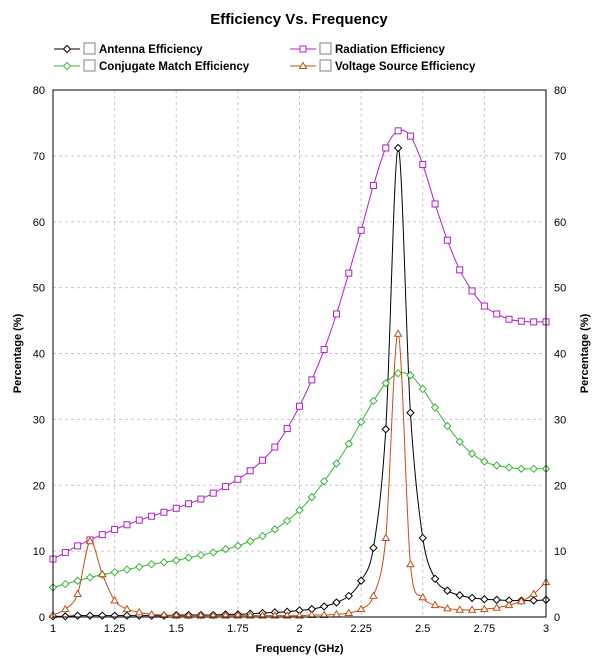 This screenshot has width=598, height=661. I want to click on x-tick-label: 3, so click(546, 629).